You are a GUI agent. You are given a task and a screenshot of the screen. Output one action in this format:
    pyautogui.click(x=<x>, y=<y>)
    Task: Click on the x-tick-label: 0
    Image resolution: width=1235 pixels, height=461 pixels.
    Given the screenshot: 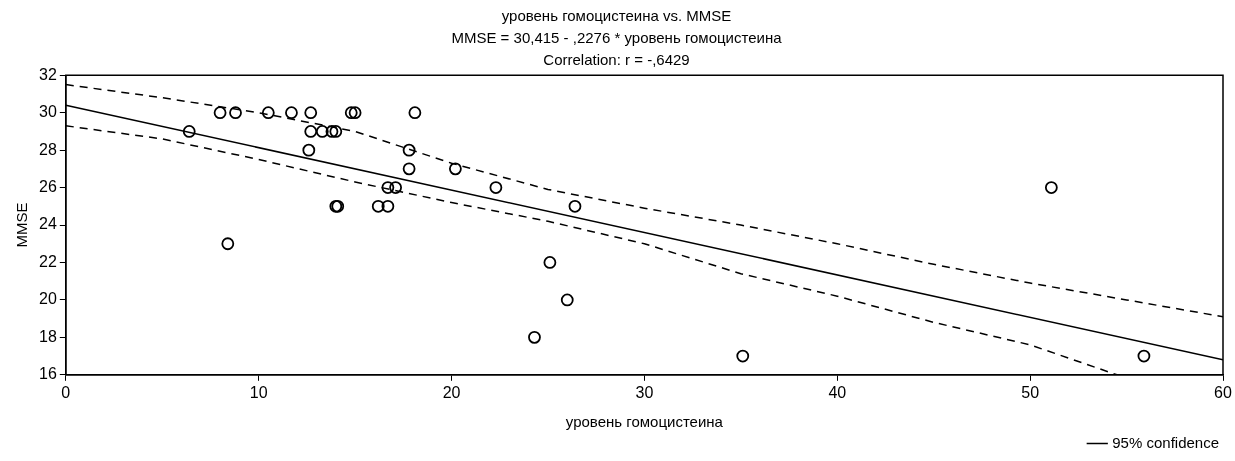 What is the action you would take?
    pyautogui.click(x=66, y=392)
    